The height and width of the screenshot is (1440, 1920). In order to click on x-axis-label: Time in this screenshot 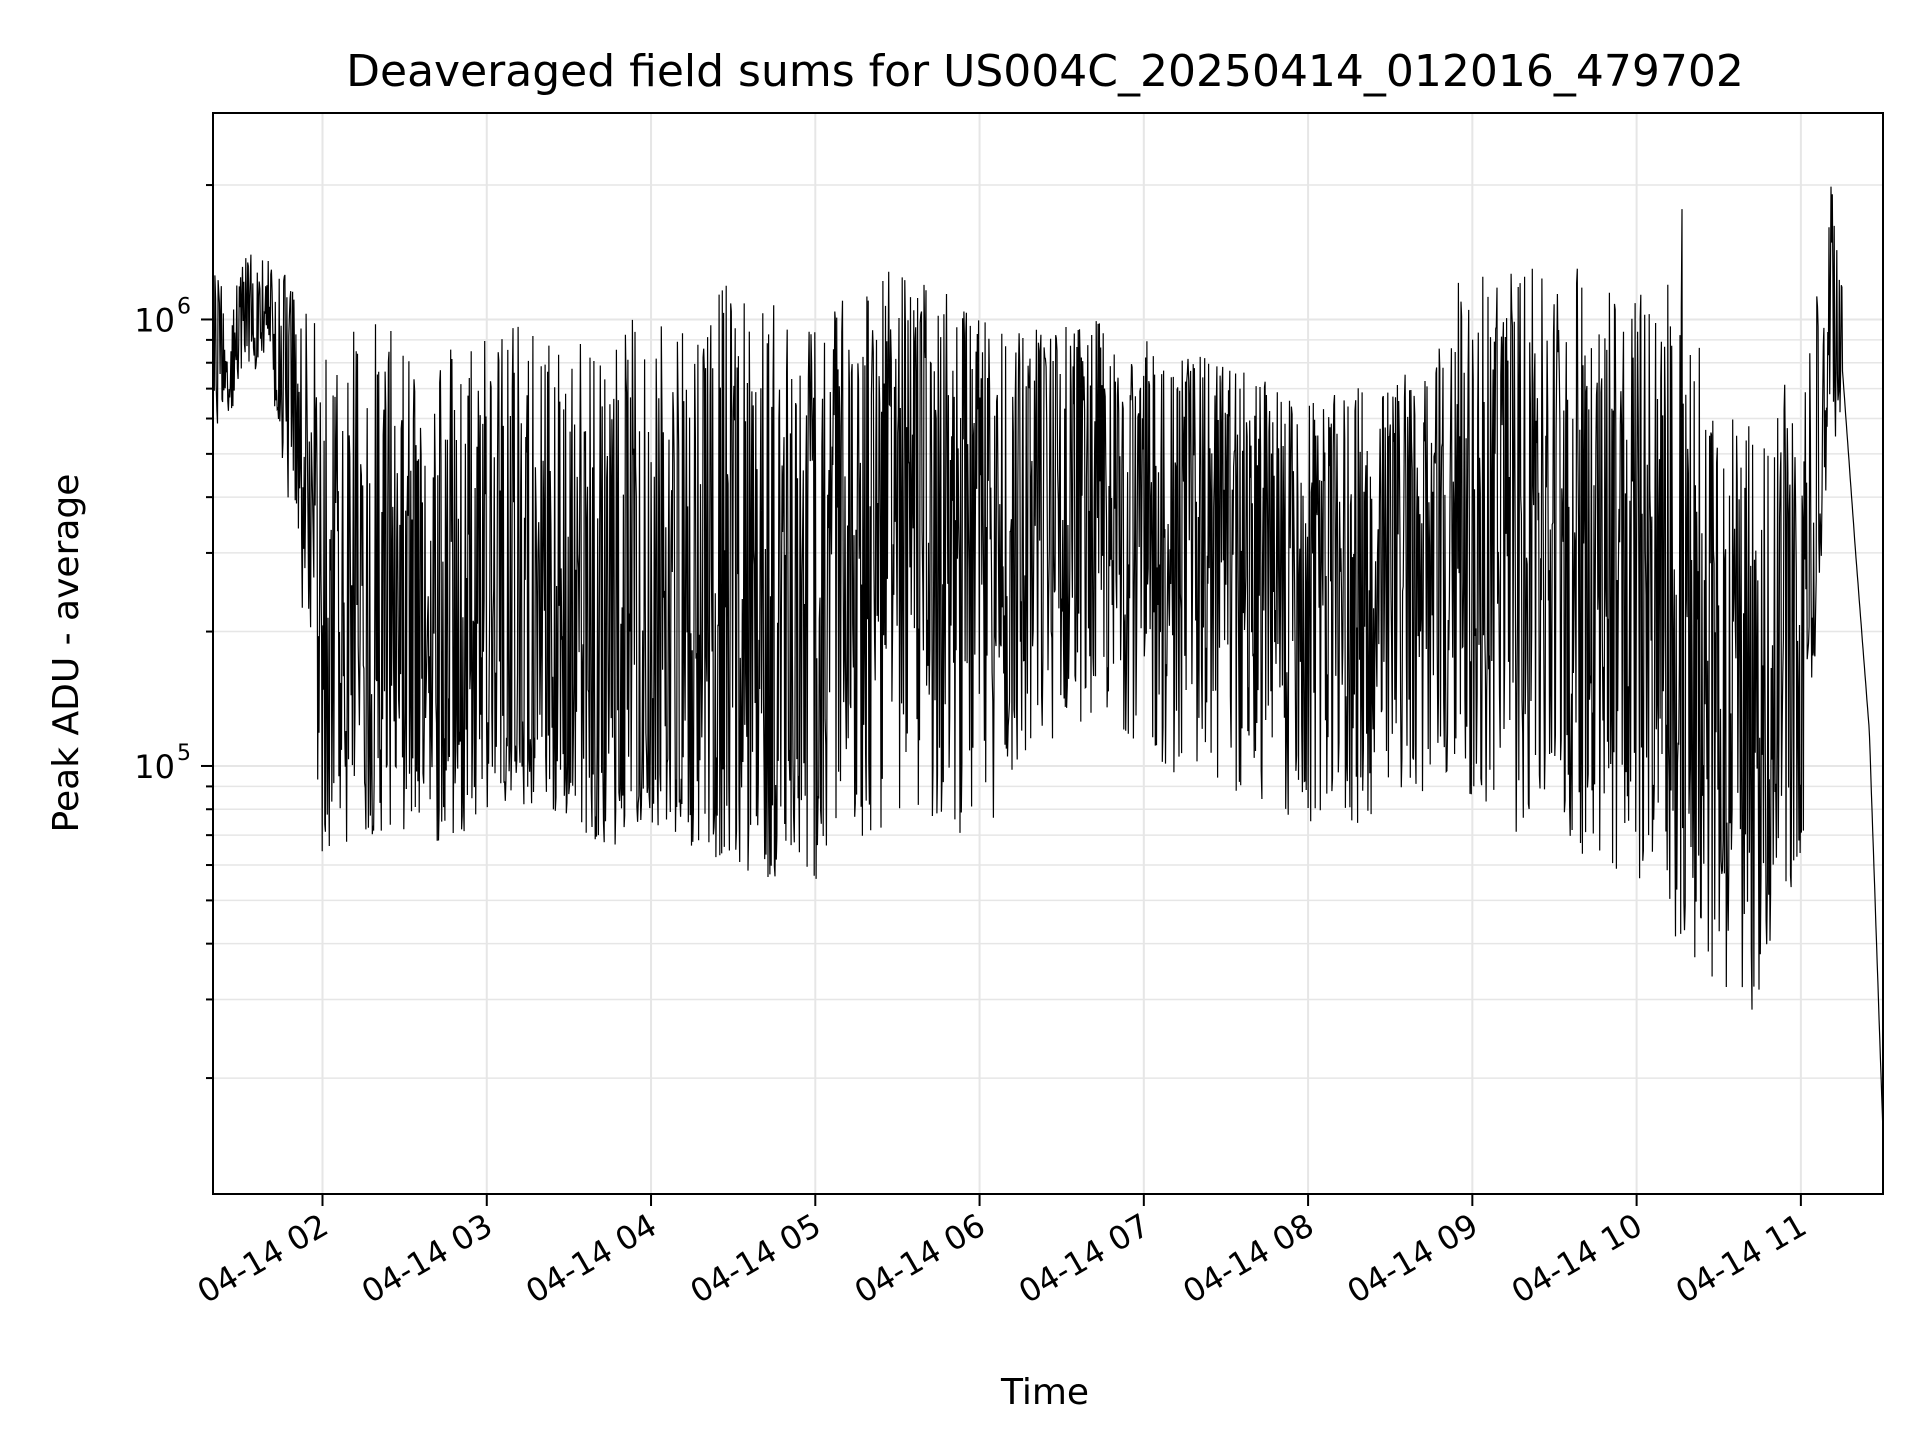, I will do `click(1044, 1392)`.